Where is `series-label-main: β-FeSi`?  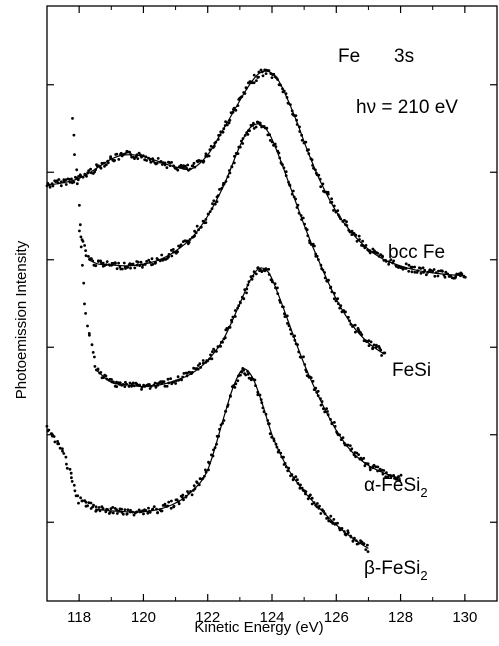 series-label-main: β-FeSi is located at coordinates (392, 568).